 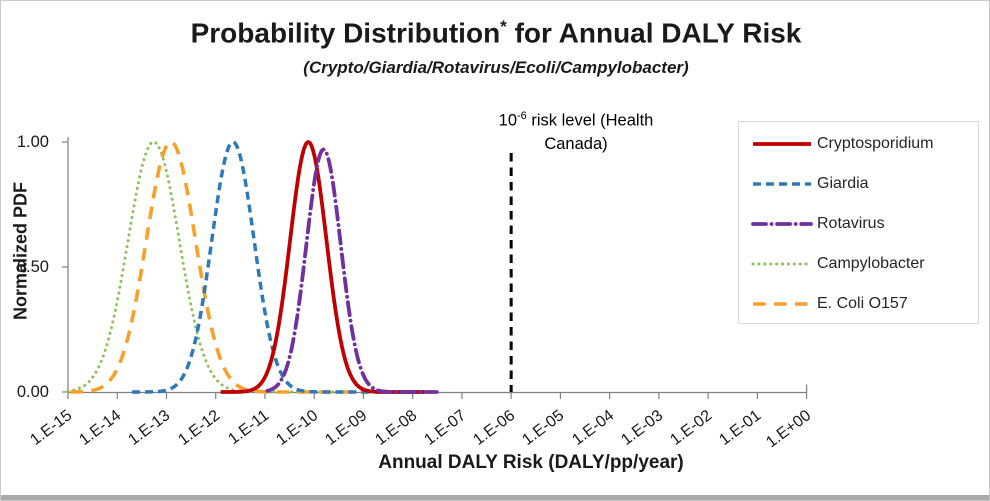 What do you see at coordinates (20, 251) in the screenshot?
I see `y-axis-title: Normalized PDF` at bounding box center [20, 251].